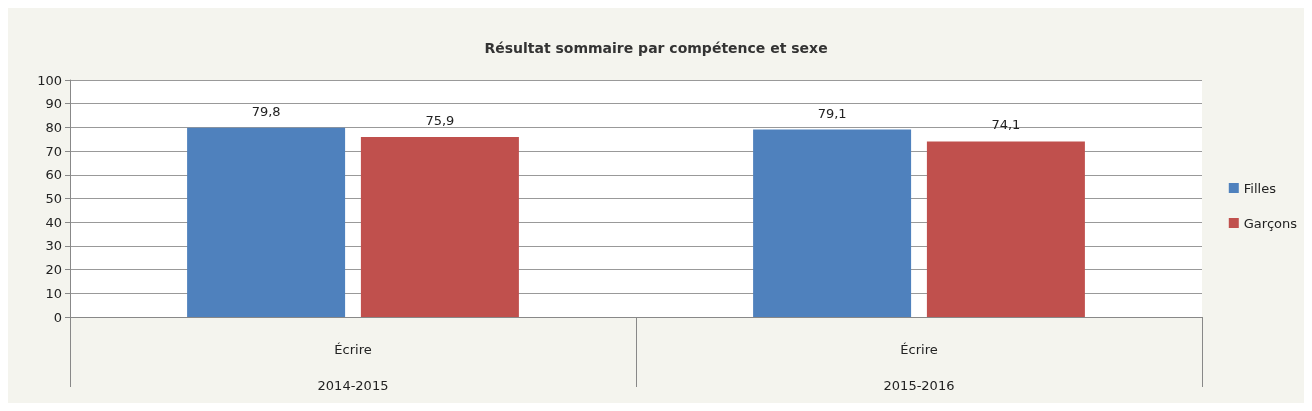 The width and height of the screenshot is (1312, 411). What do you see at coordinates (353, 367) in the screenshot?
I see `category-label: Écrire 2014-2015` at bounding box center [353, 367].